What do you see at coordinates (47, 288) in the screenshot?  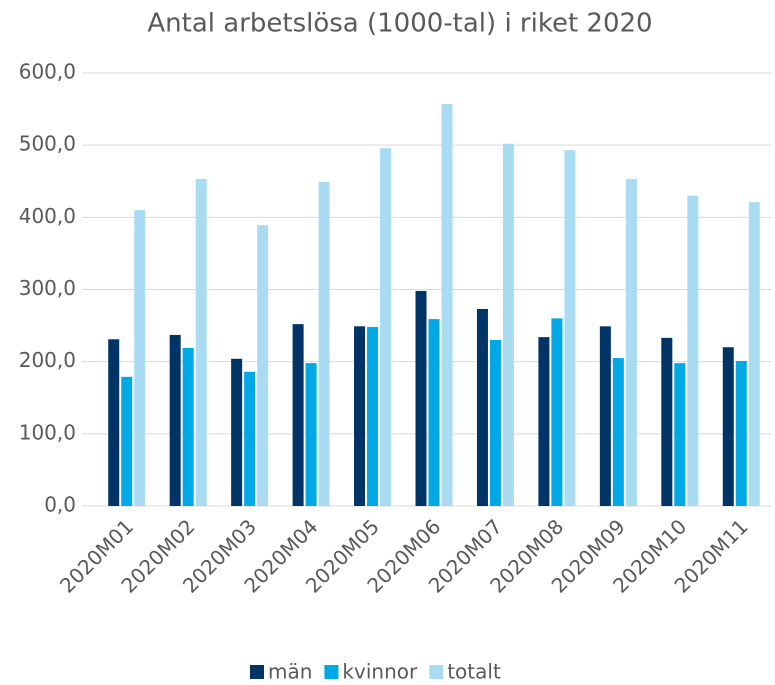 I see `y-tick-label: 300,0` at bounding box center [47, 288].